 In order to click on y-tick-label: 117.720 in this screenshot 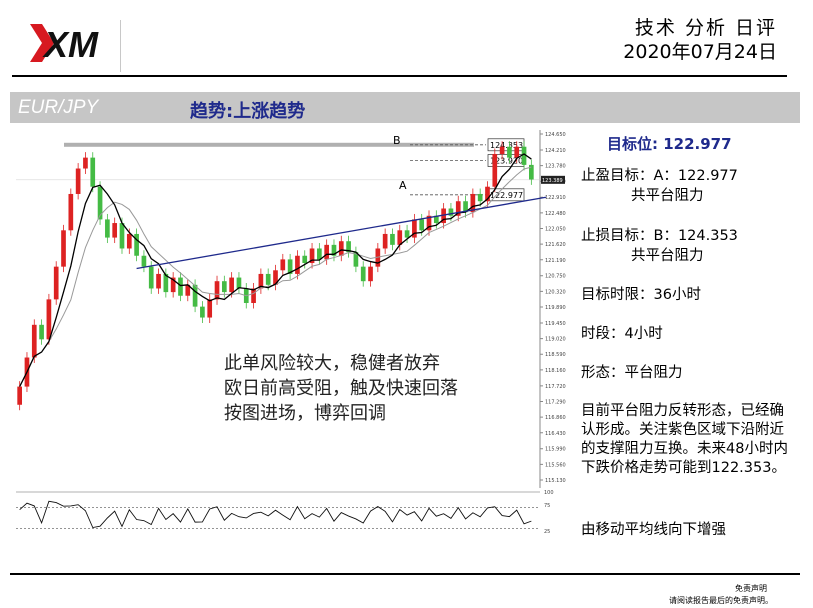, I will do `click(555, 387)`.